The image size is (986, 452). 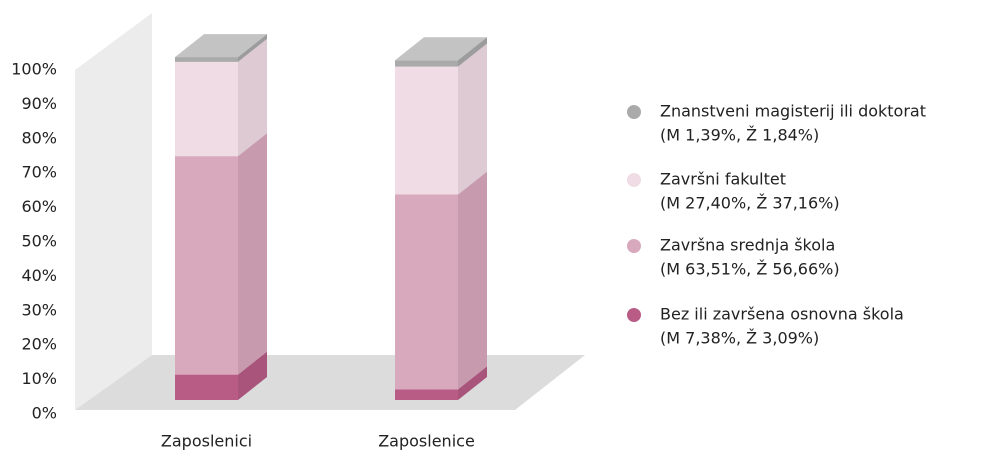 What do you see at coordinates (750, 203) in the screenshot?
I see `legend-note: (M 27,40%, Ž 37,16%)` at bounding box center [750, 203].